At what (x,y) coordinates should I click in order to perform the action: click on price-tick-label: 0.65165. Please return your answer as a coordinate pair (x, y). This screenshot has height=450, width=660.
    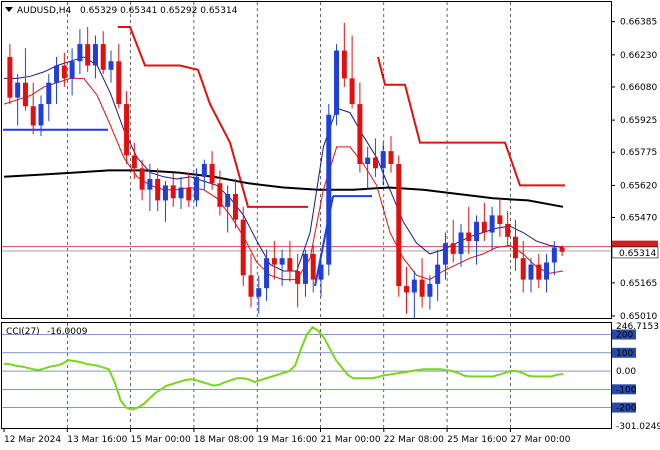
    Looking at the image, I should click on (638, 284).